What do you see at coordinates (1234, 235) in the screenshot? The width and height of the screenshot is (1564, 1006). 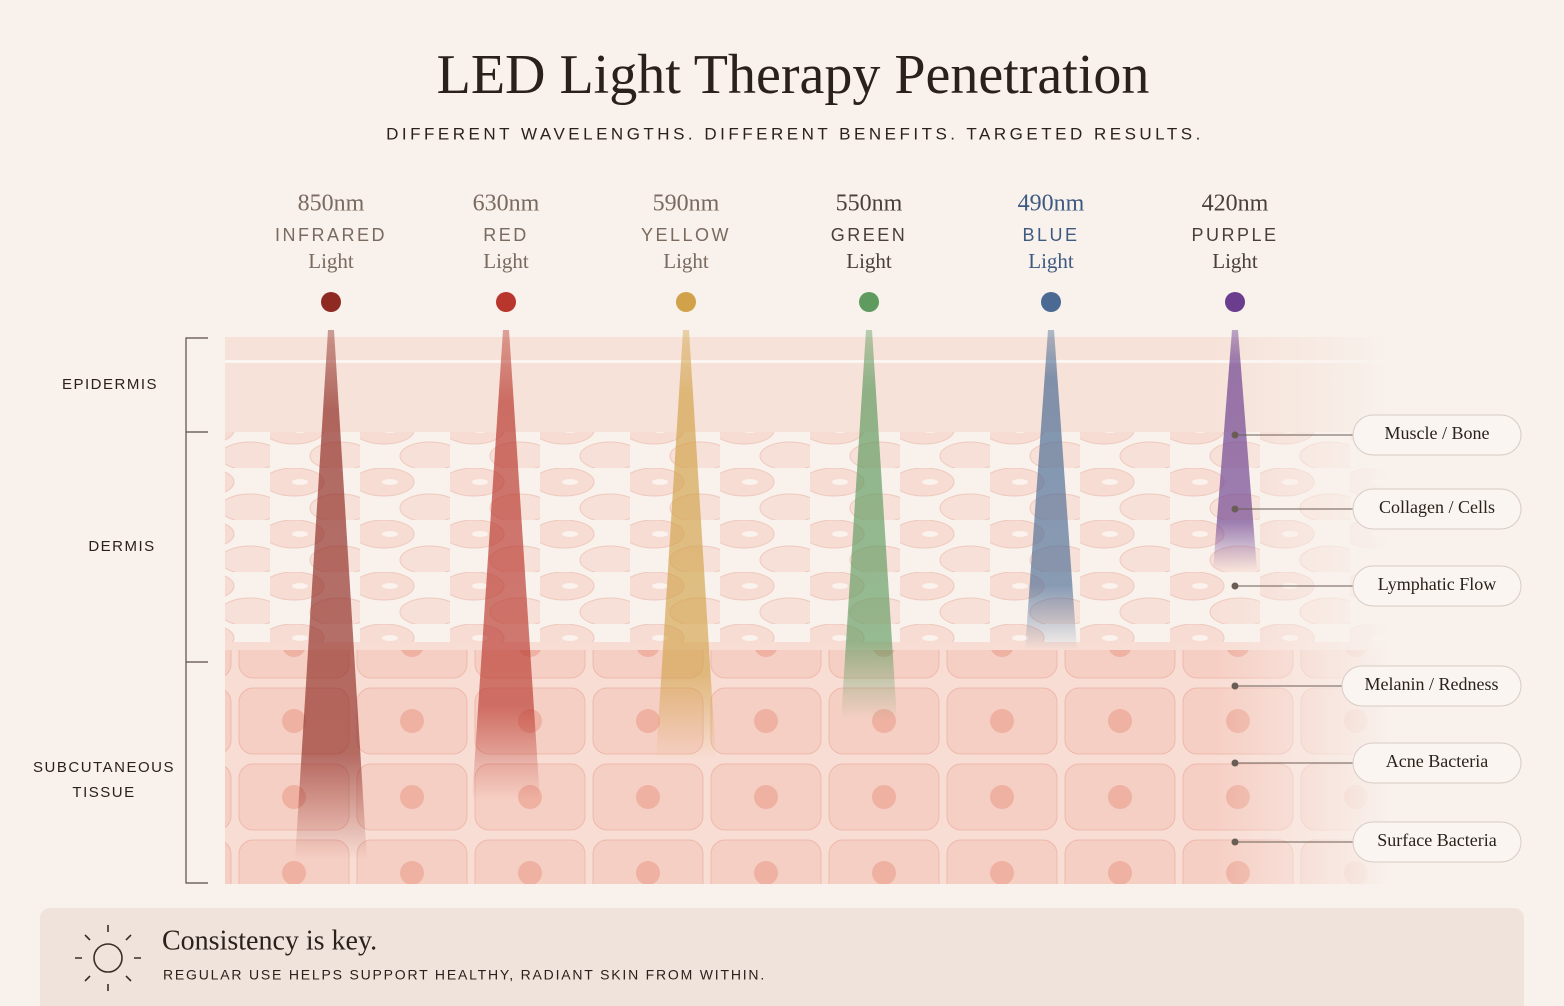 I see `wavelength-name: PURPLE` at bounding box center [1234, 235].